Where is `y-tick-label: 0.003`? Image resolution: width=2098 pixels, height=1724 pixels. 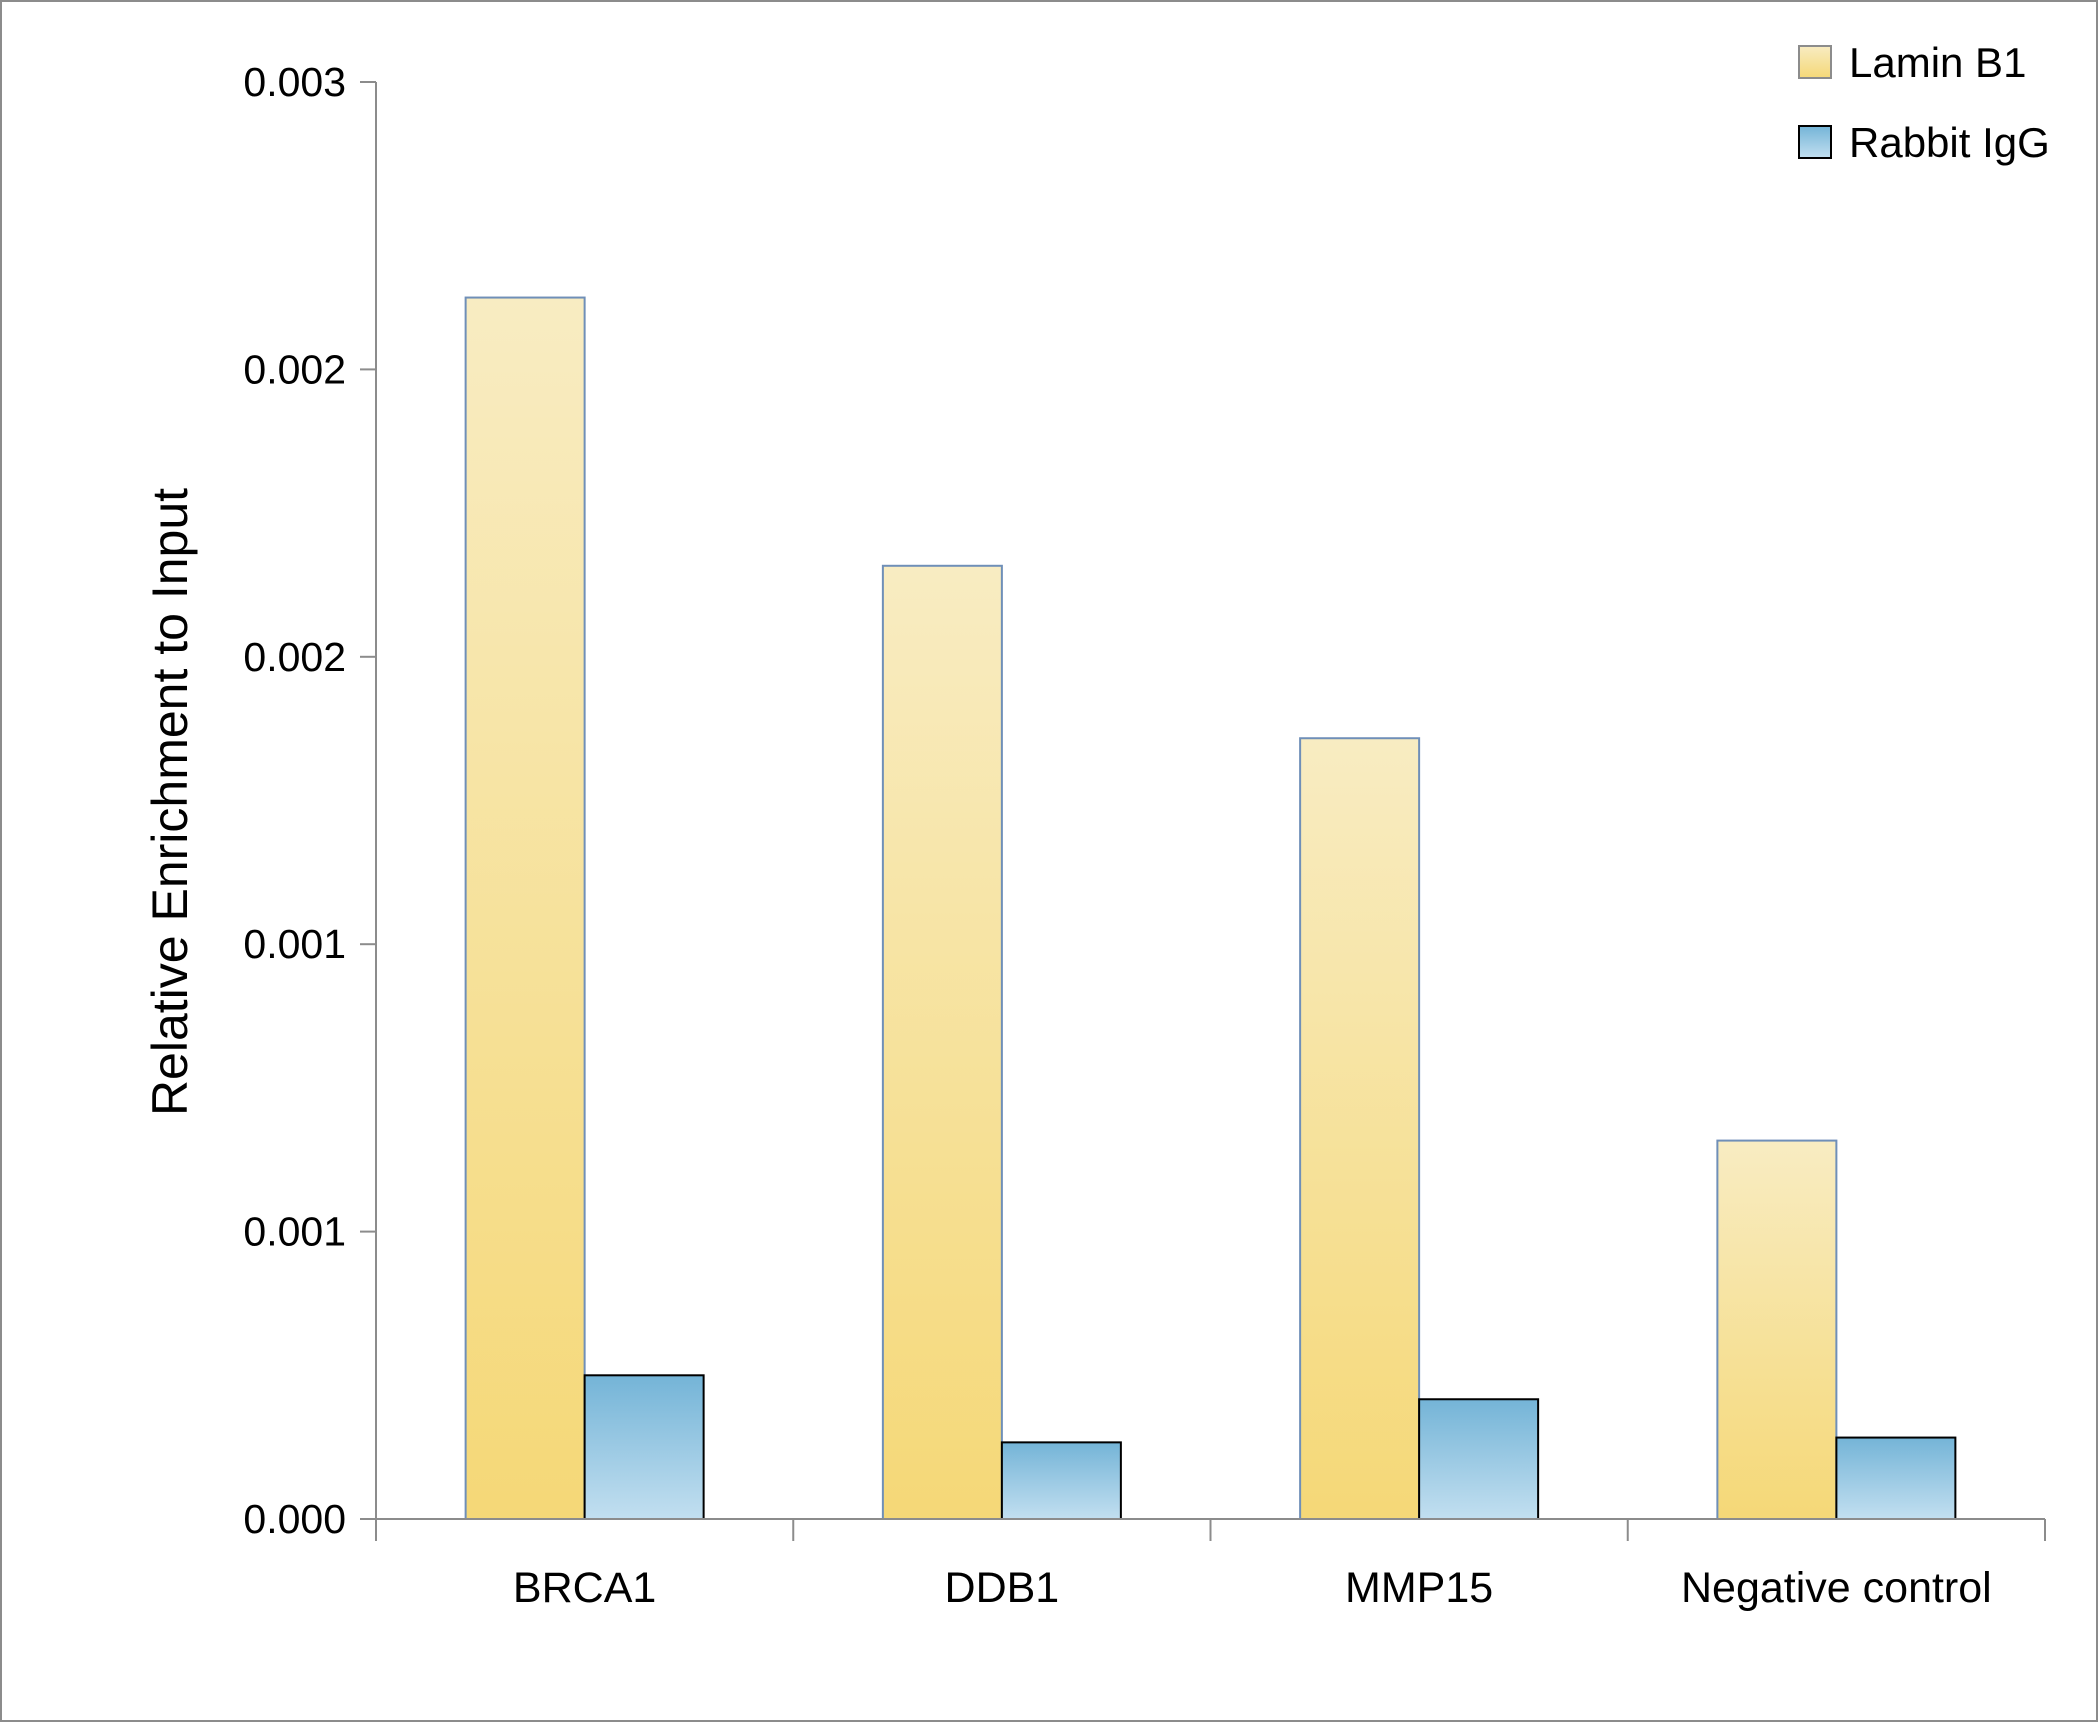 y-tick-label: 0.003 is located at coordinates (294, 82).